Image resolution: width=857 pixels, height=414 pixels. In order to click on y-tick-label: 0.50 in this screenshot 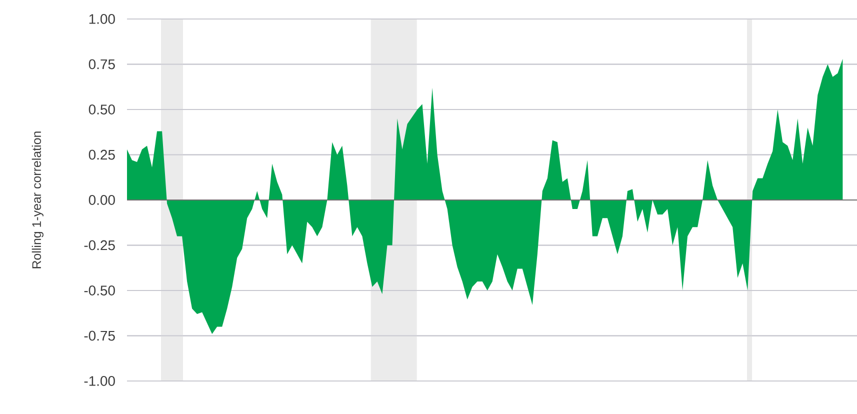, I will do `click(101, 109)`.